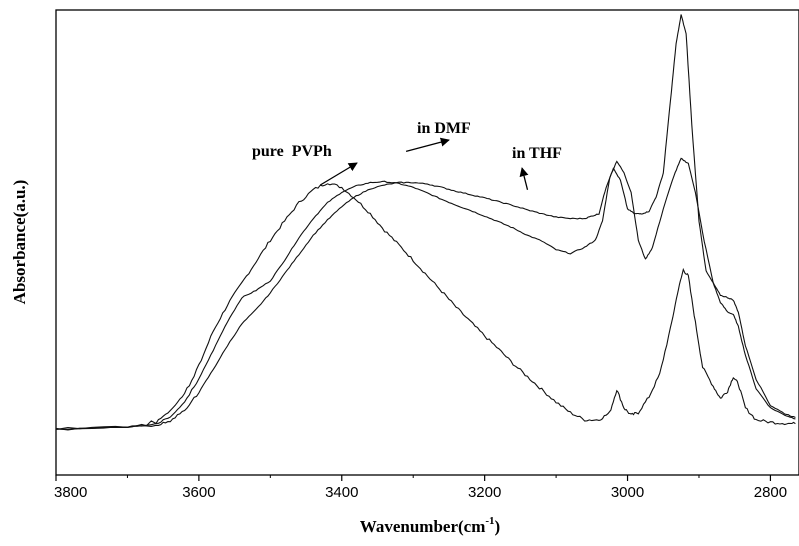 The height and width of the screenshot is (546, 799). What do you see at coordinates (423, 526) in the screenshot?
I see `x-axis-title-main: Wavenumber(cm` at bounding box center [423, 526].